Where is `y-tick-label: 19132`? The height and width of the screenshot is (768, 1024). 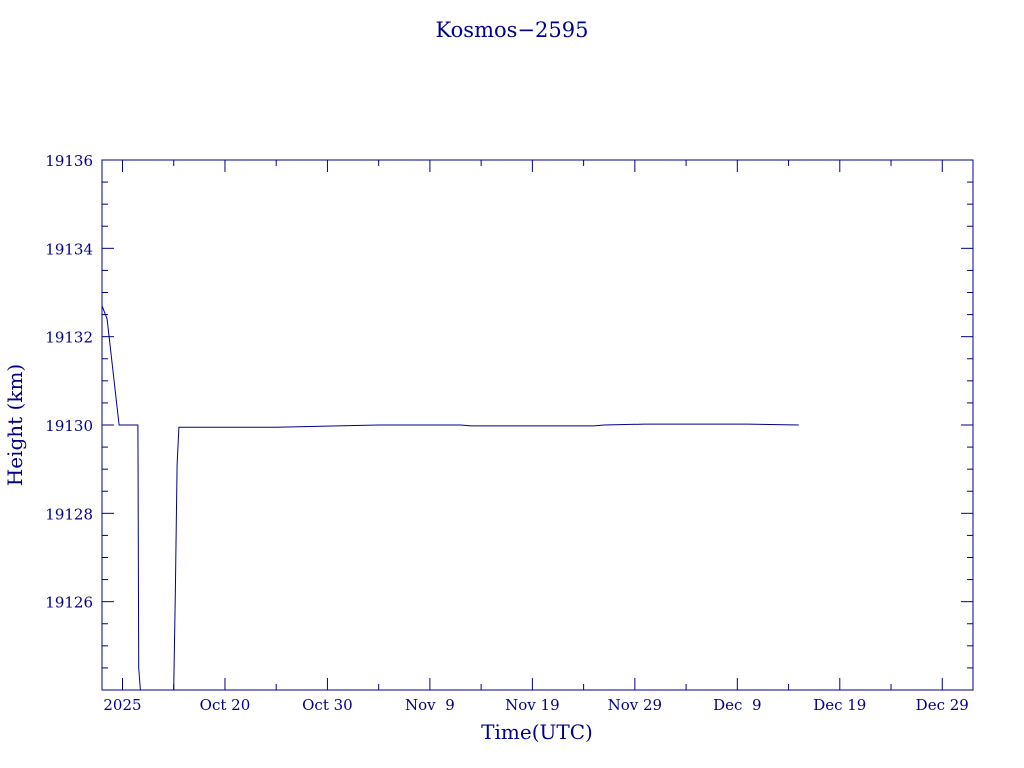 y-tick-label: 19132 is located at coordinates (69, 338).